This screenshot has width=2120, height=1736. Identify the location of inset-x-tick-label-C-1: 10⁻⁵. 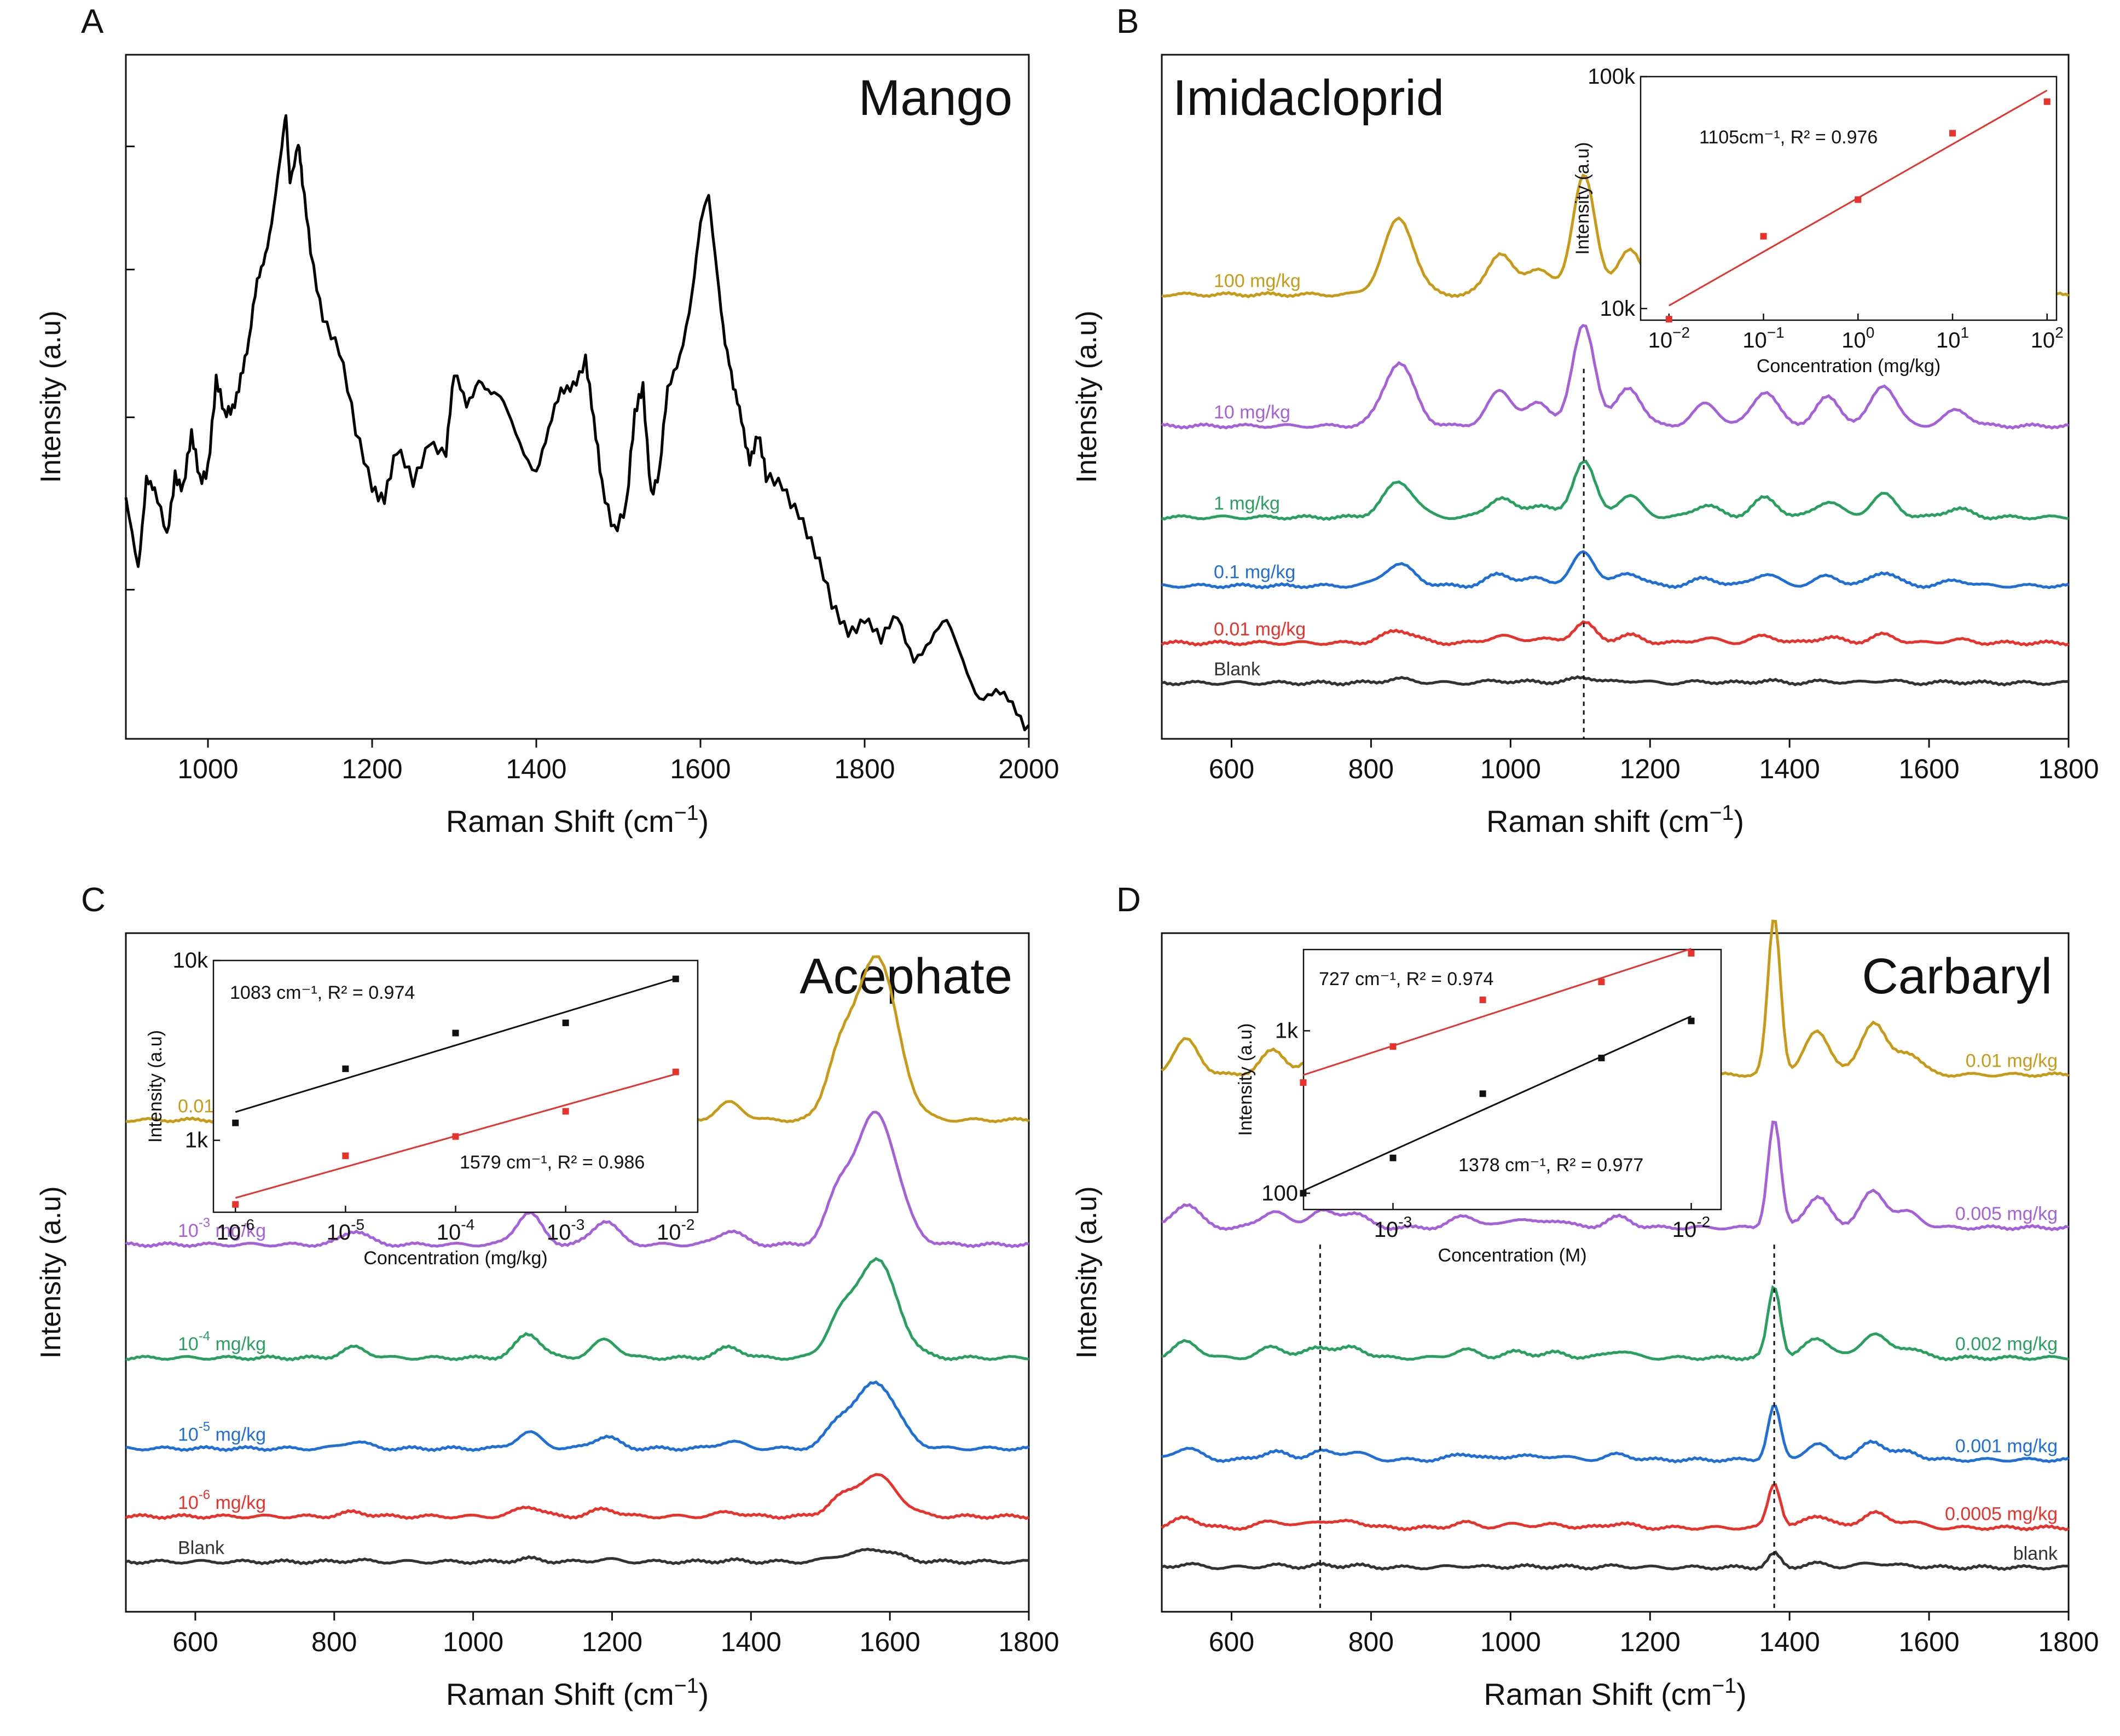
(346, 1230).